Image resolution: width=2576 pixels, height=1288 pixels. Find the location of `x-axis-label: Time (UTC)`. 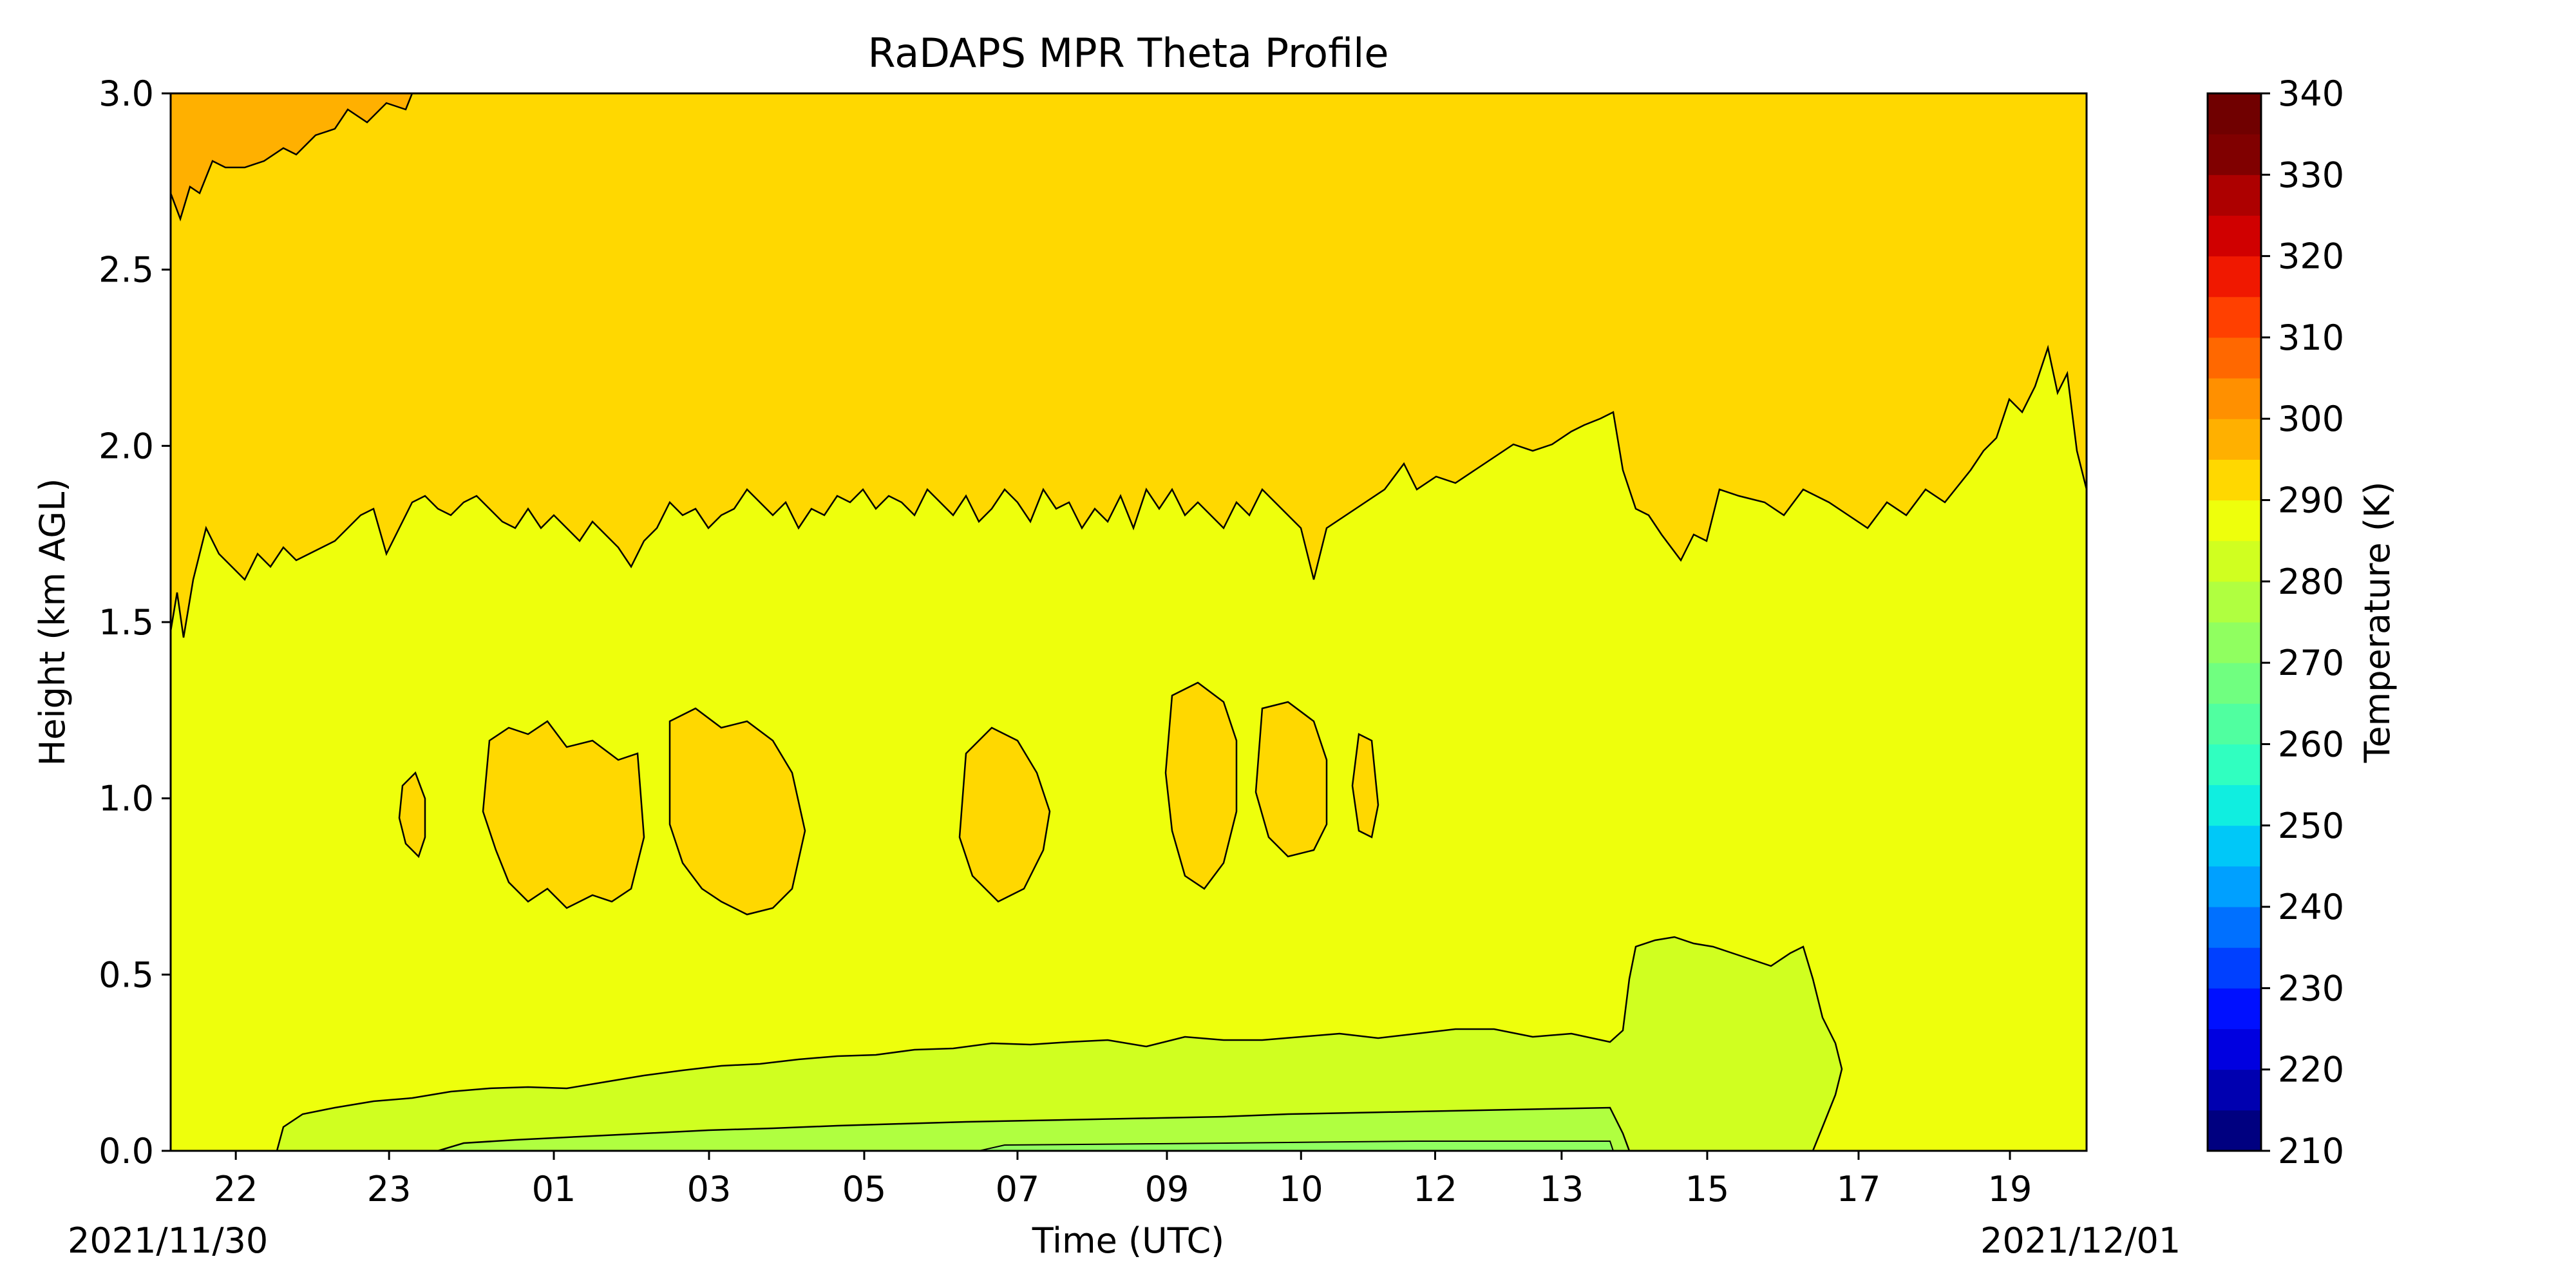

x-axis-label: Time (UTC) is located at coordinates (1128, 1240).